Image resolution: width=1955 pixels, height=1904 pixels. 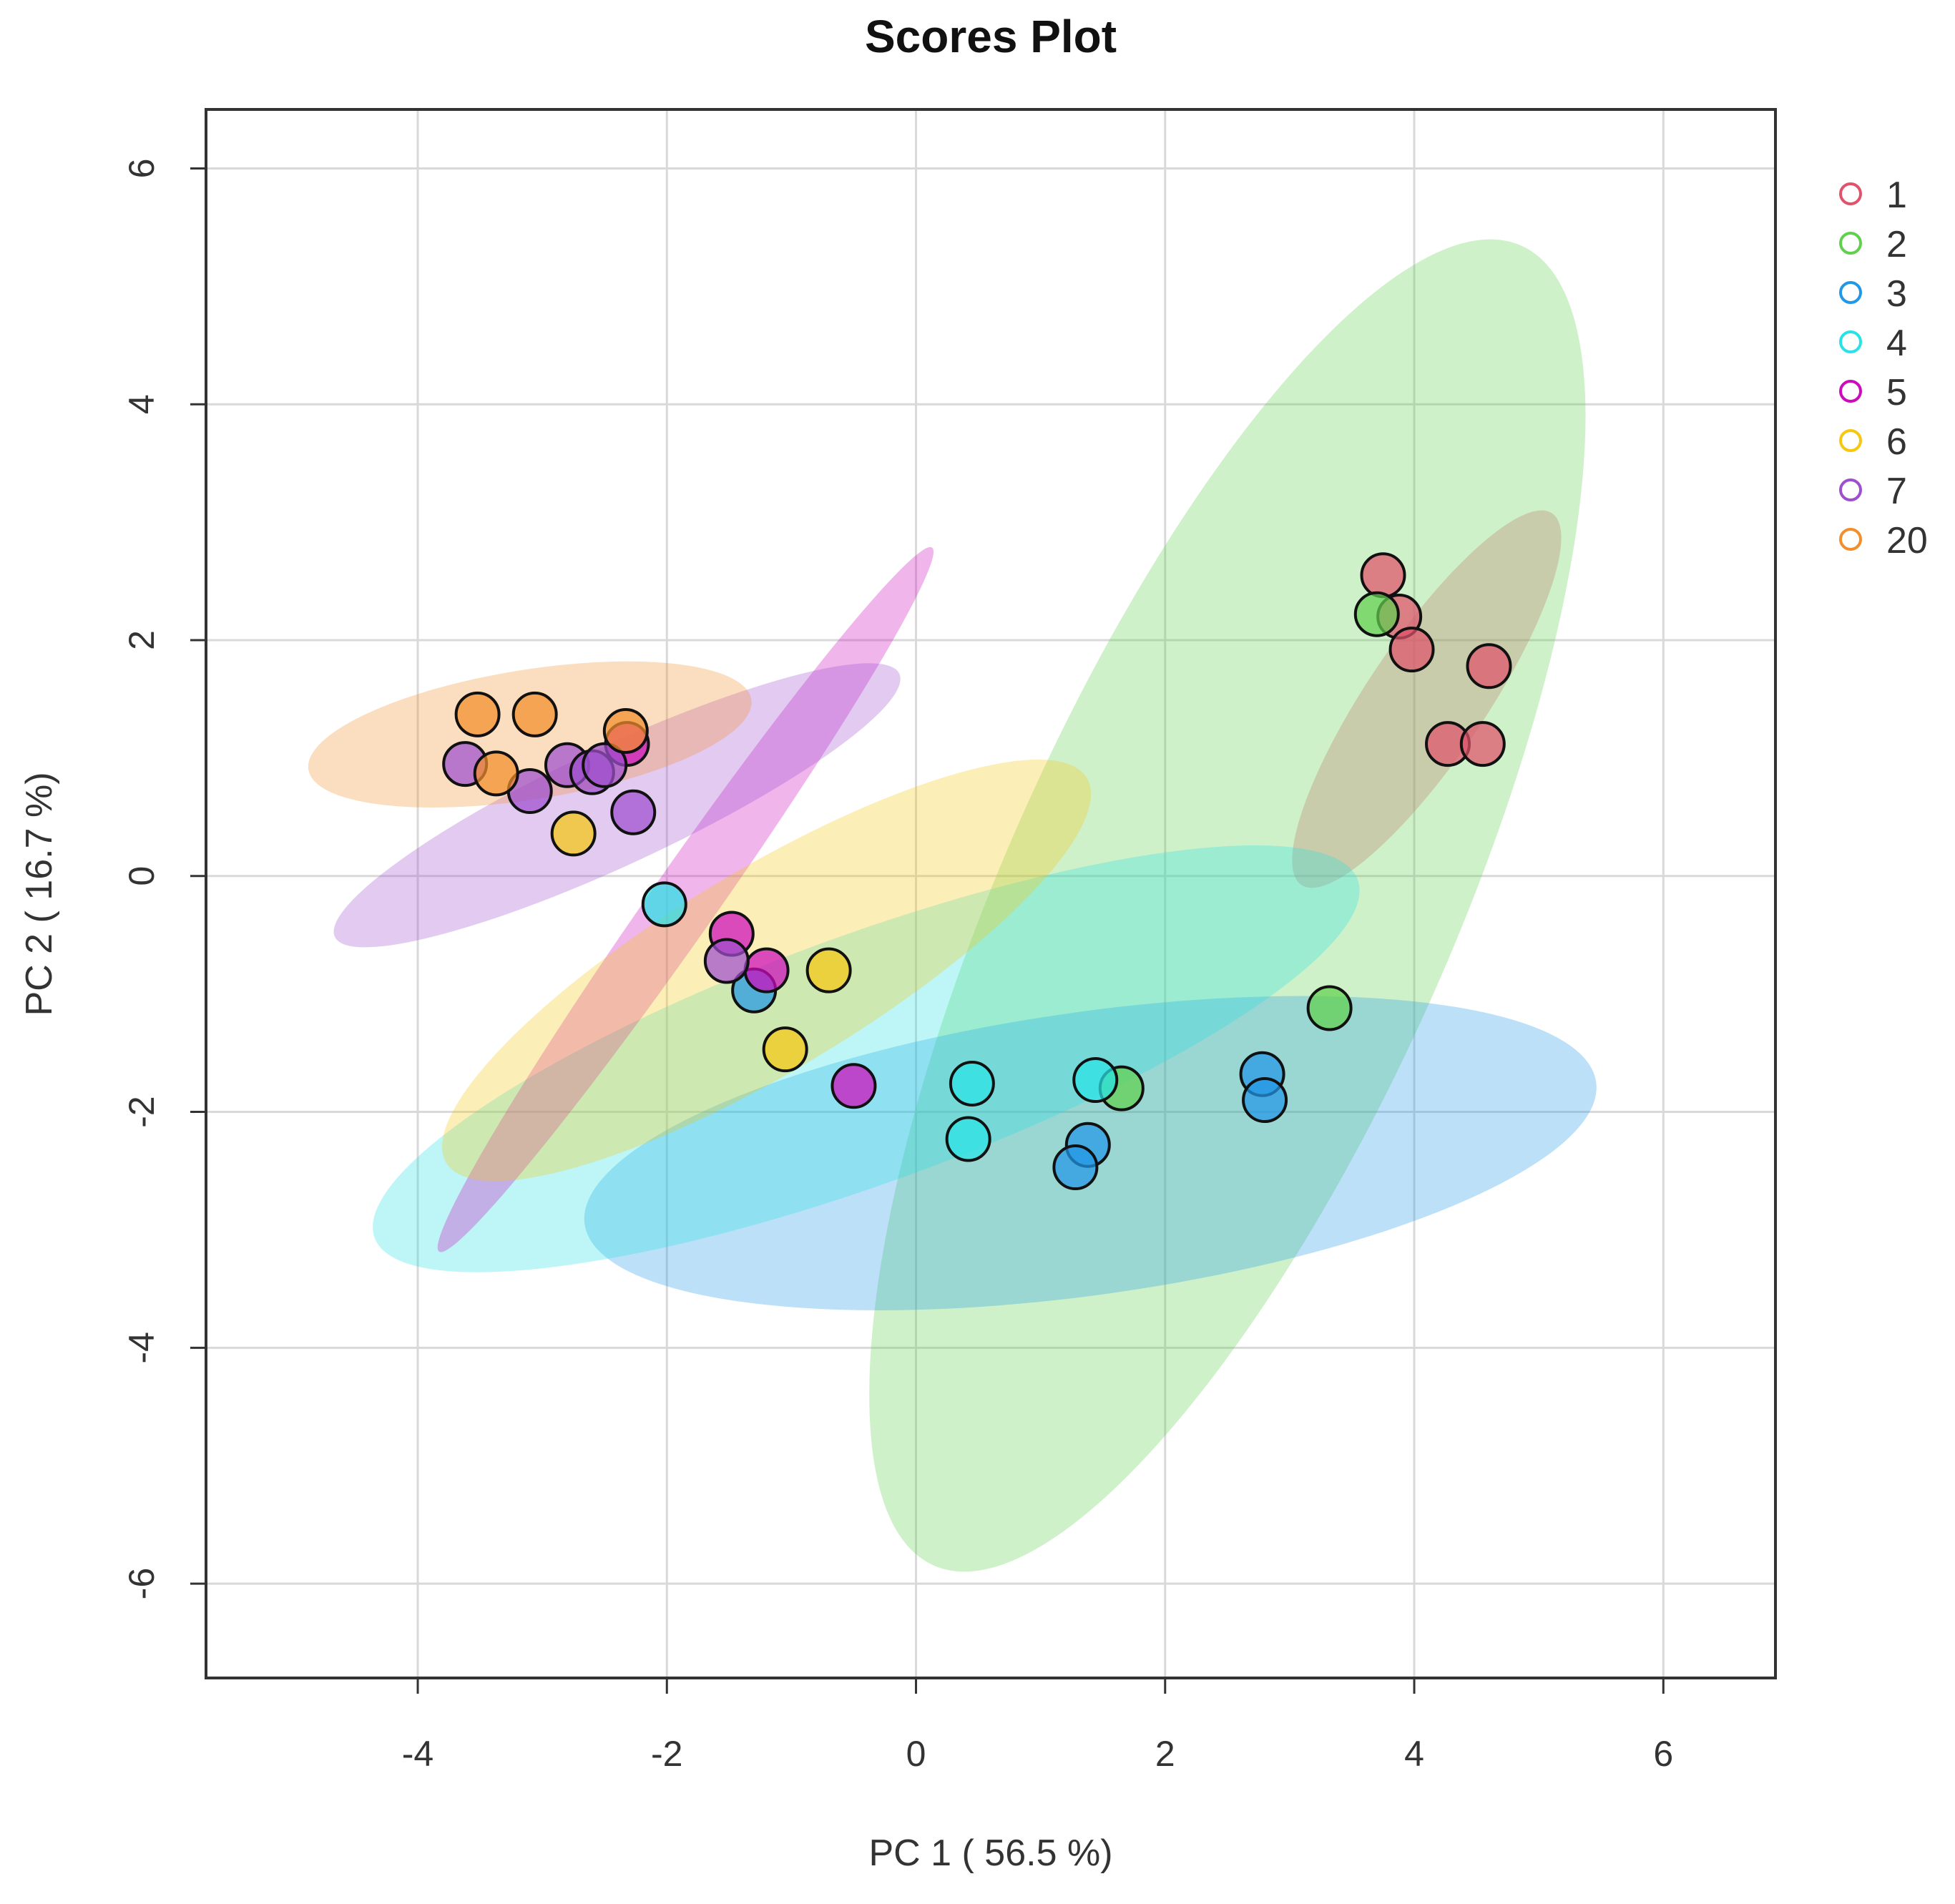 What do you see at coordinates (142, 404) in the screenshot?
I see `y-tick-label: 4` at bounding box center [142, 404].